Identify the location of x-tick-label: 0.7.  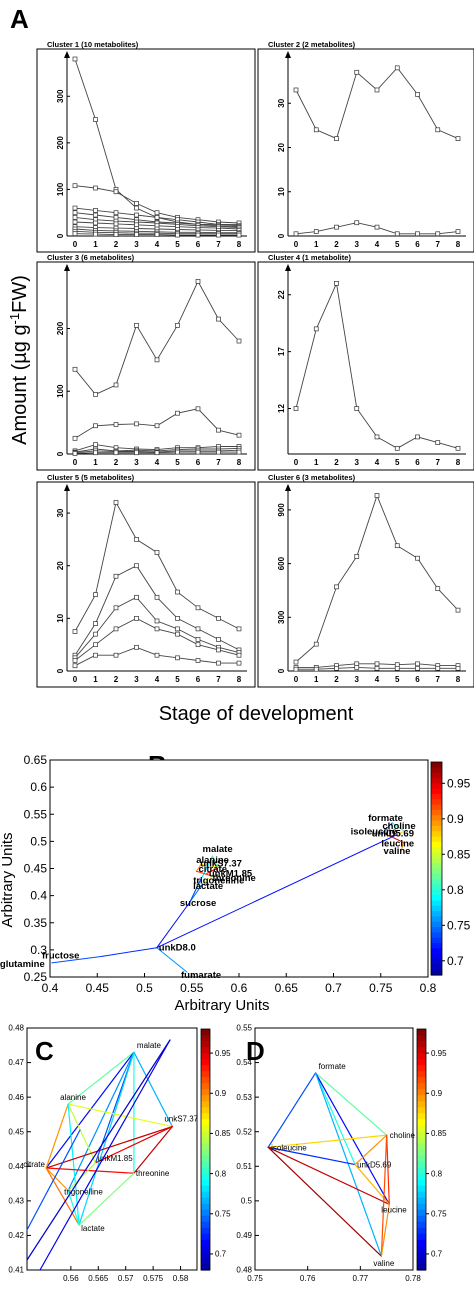
(333, 988).